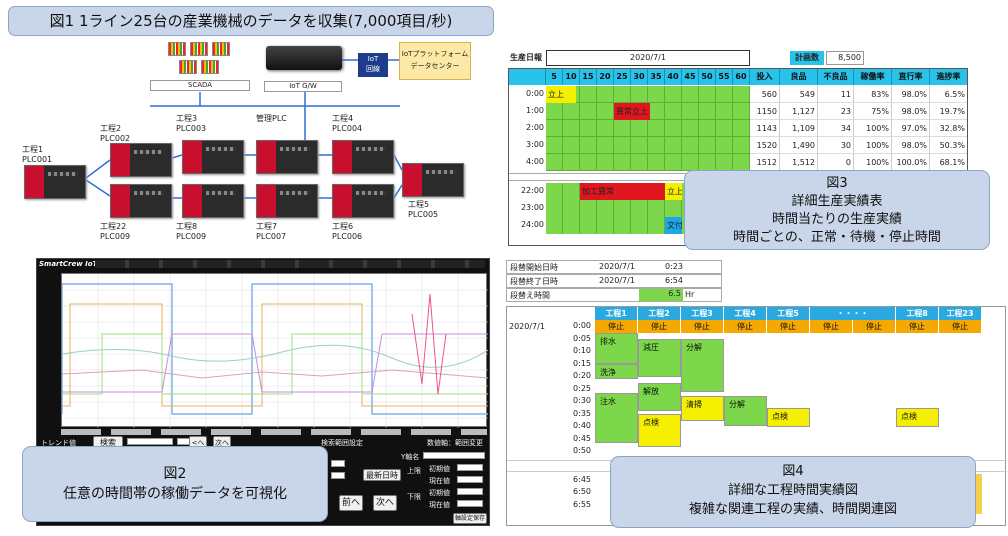 The height and width of the screenshot is (536, 1008). What do you see at coordinates (836, 94) in the screenshot?
I see `stat-cell-bad: 11` at bounding box center [836, 94].